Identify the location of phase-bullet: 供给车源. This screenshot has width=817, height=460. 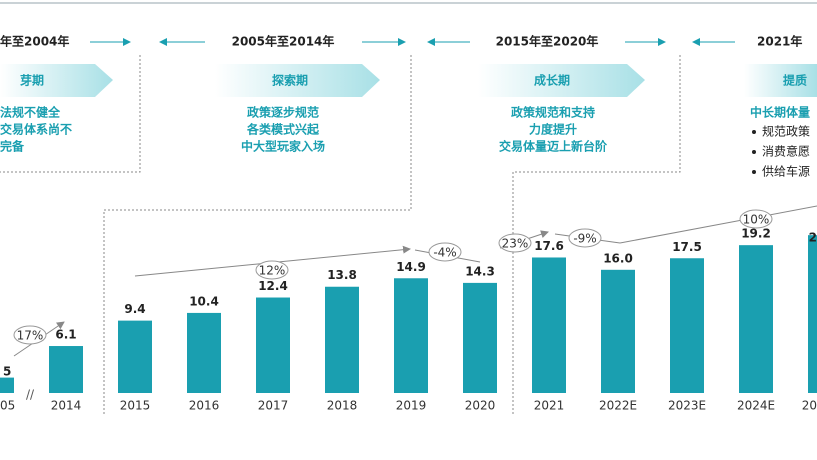
(786, 171).